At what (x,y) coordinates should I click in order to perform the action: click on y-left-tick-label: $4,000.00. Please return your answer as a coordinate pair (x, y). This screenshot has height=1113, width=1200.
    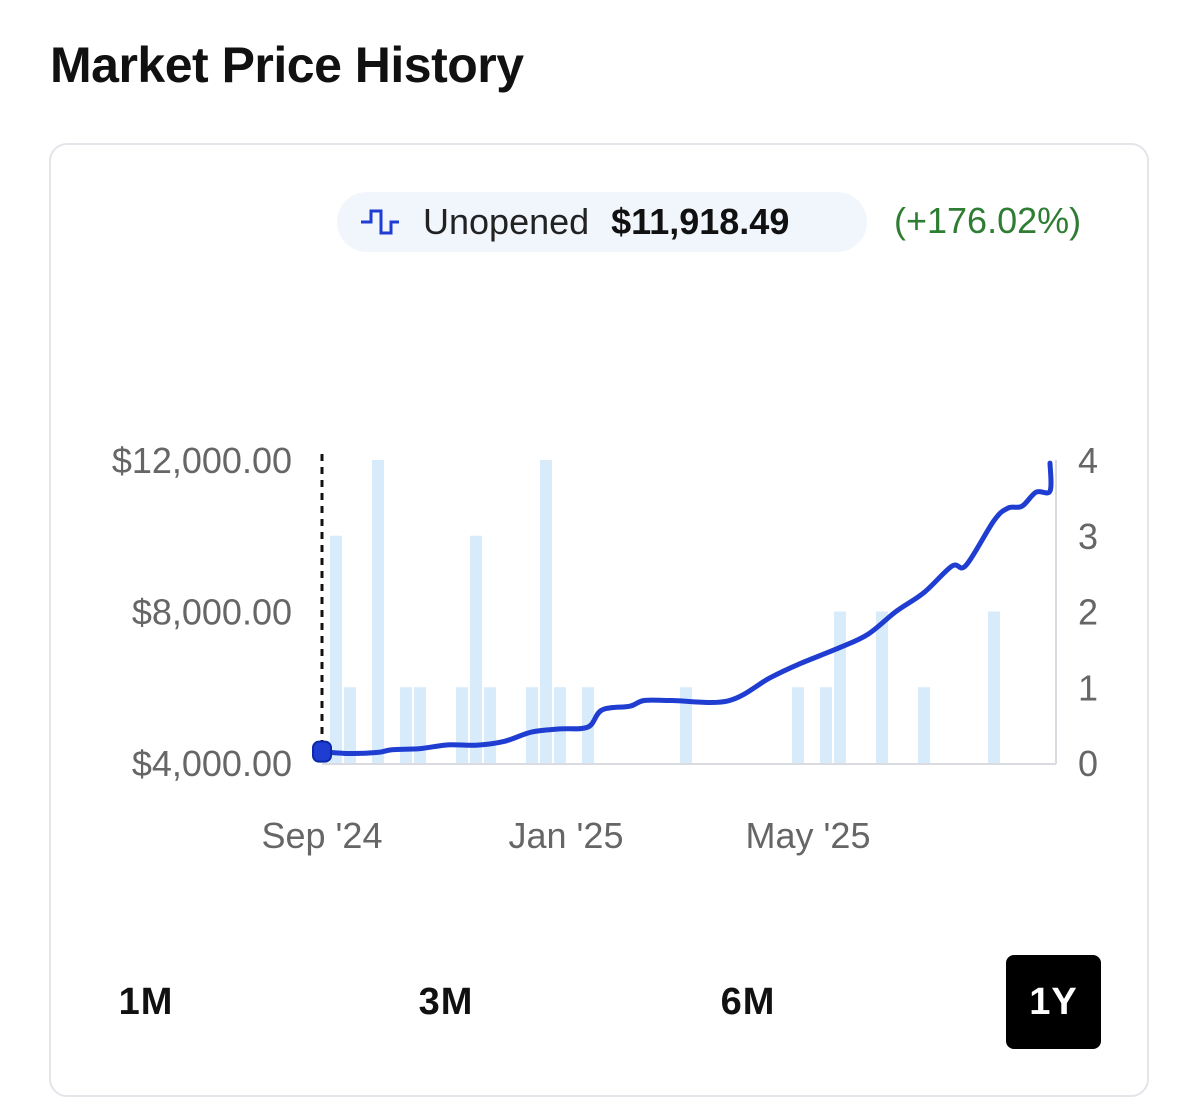
    Looking at the image, I should click on (212, 763).